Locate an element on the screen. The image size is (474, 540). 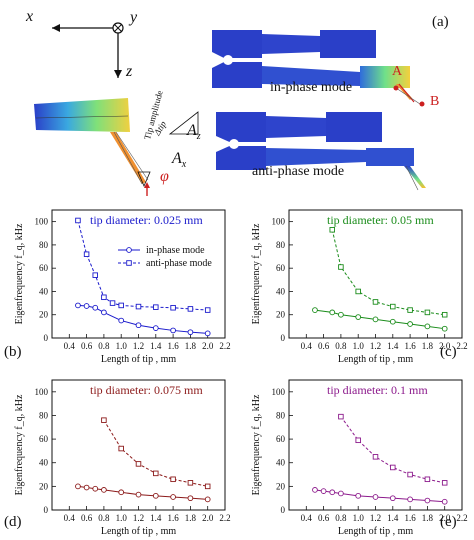
axis-x-label: x is located at coordinates (30, 16).